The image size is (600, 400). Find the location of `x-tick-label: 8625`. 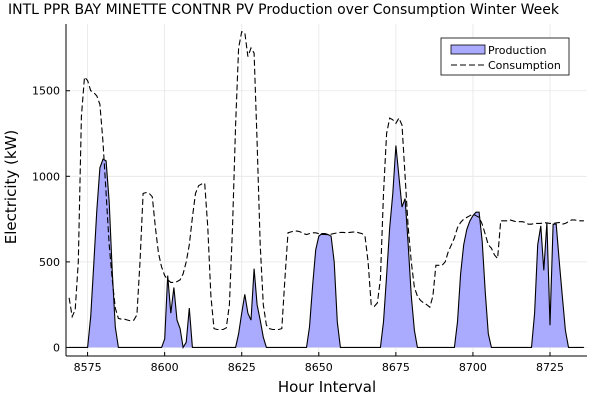

x-tick-label: 8625 is located at coordinates (242, 367).